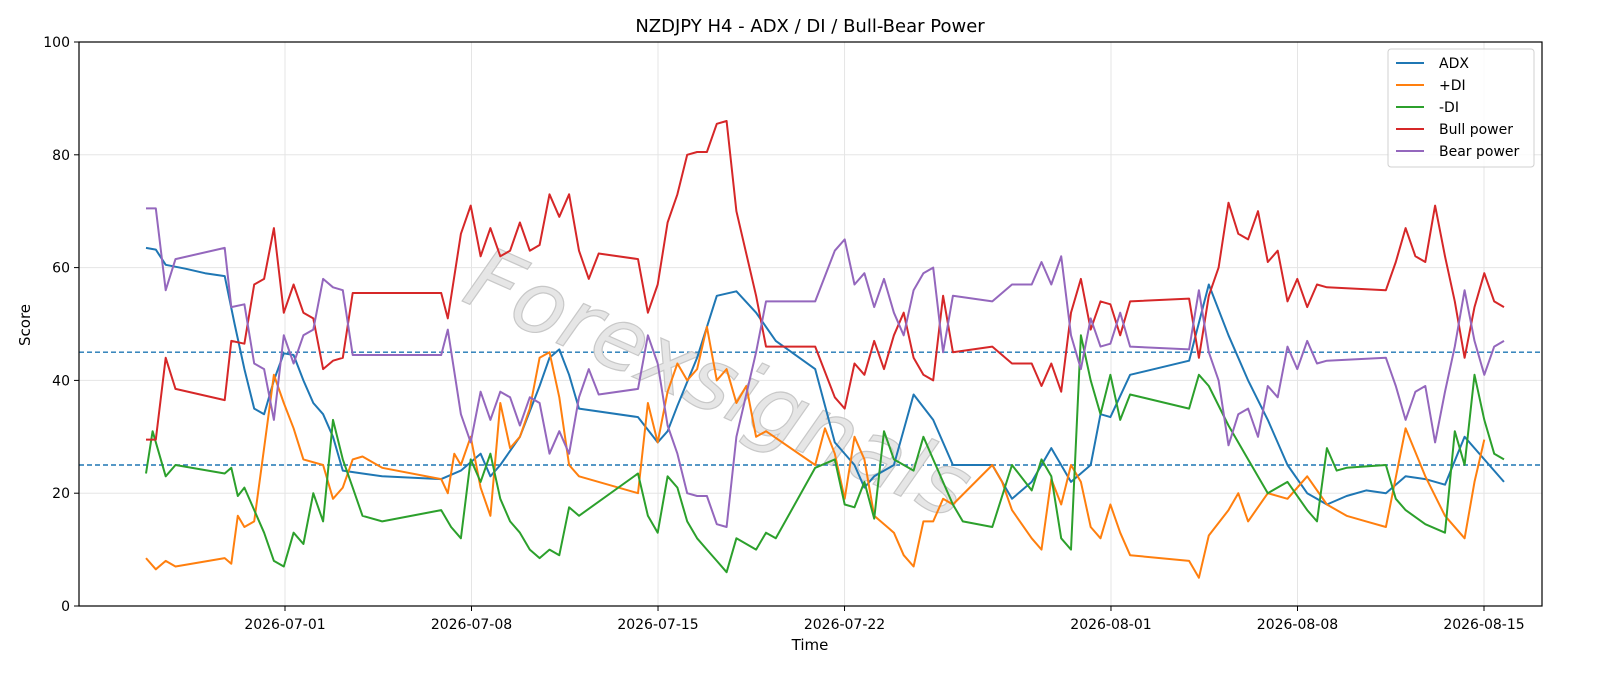  I want to click on legend-label: -DI, so click(1449, 108).